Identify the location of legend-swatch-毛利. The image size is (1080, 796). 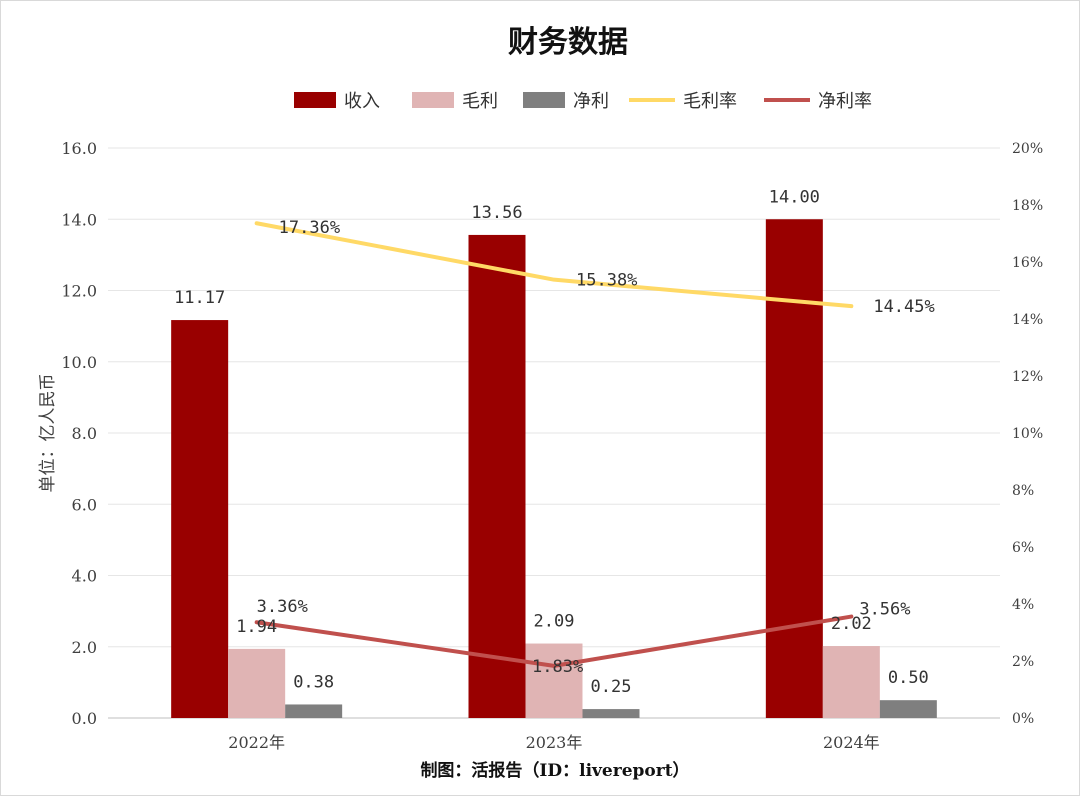
(433, 100).